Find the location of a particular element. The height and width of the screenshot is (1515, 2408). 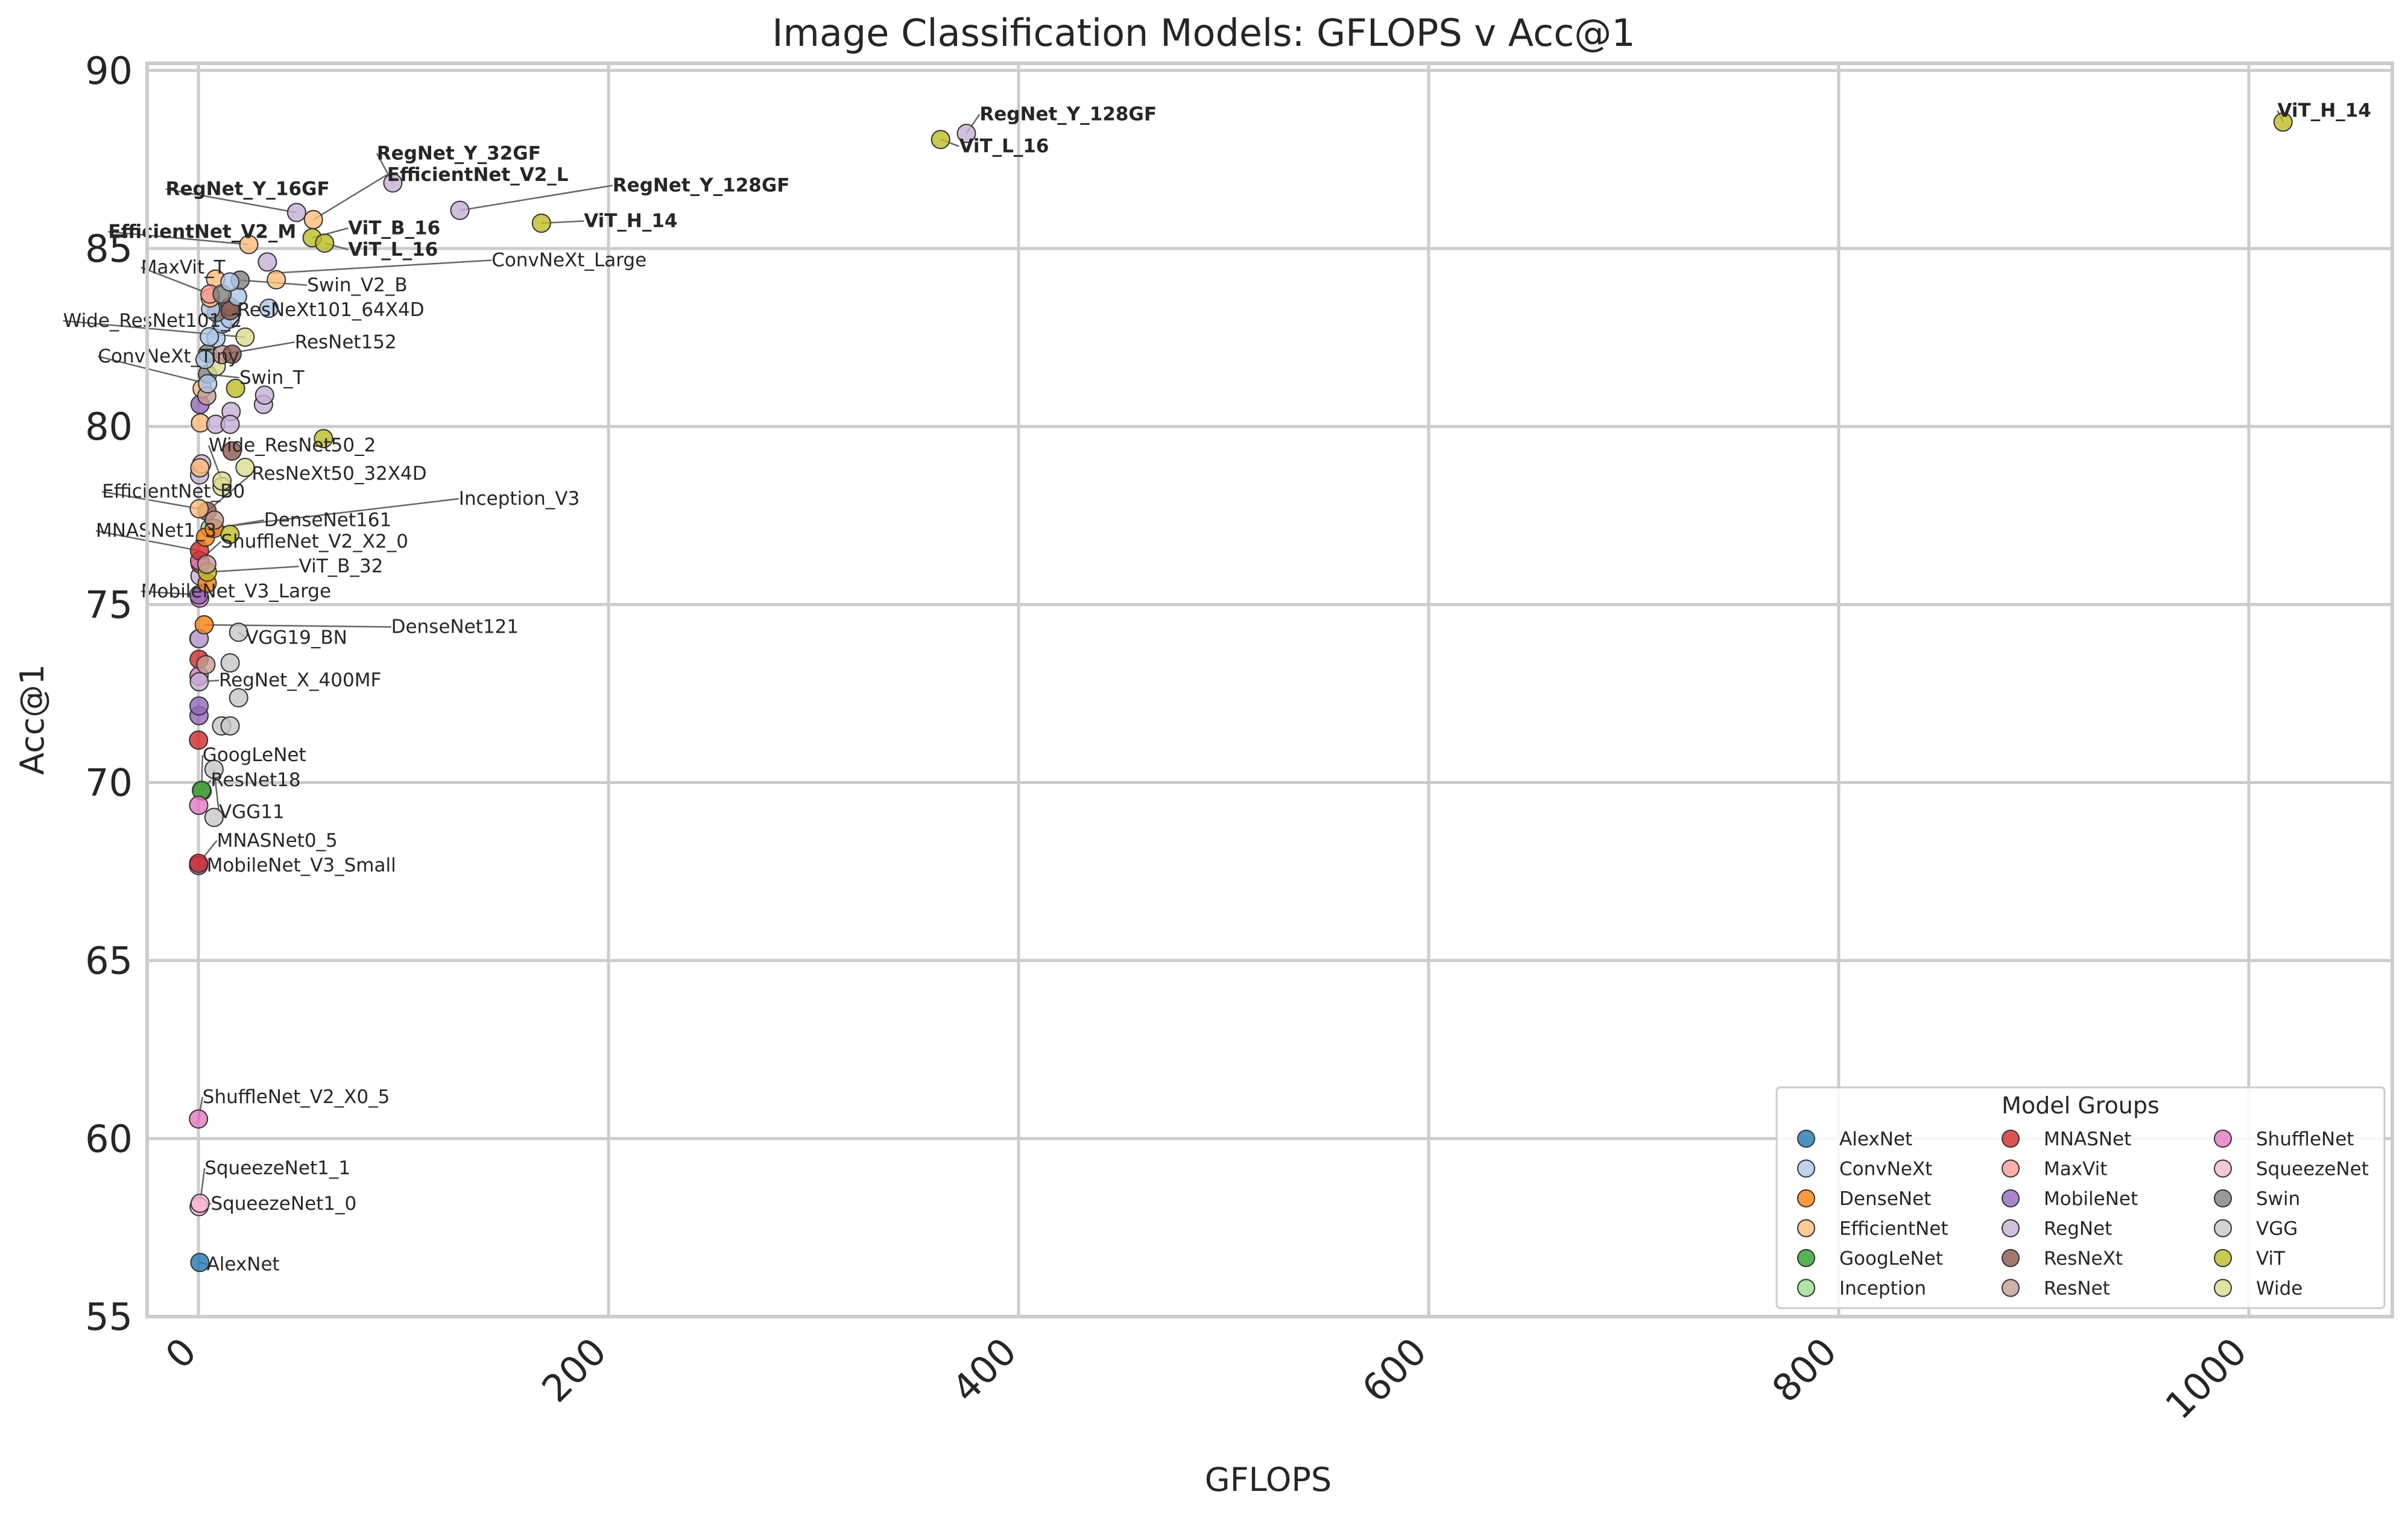

legend-label-resnext: ResNeXt is located at coordinates (2083, 1259).